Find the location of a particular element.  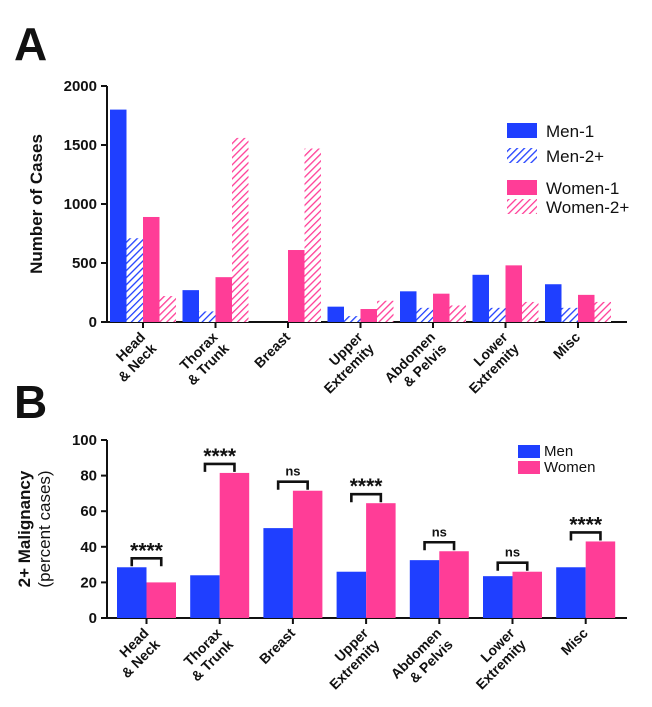

b-bar-men-upper-extremity is located at coordinates (351, 594).